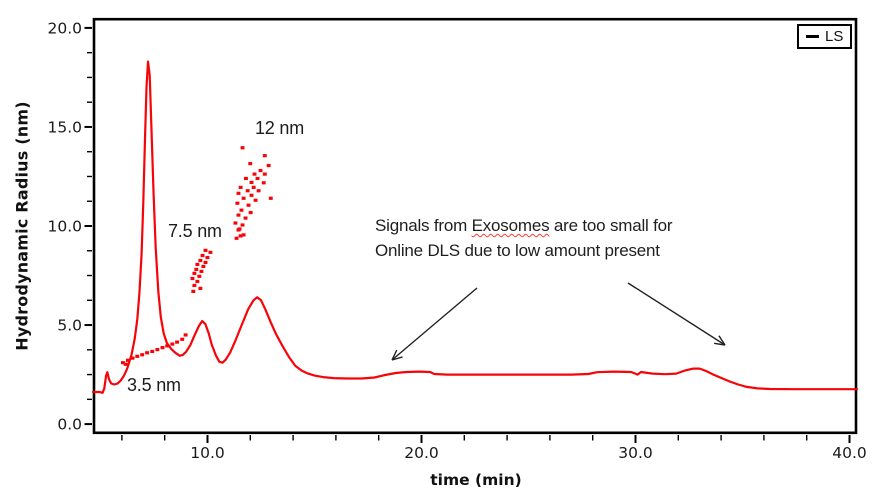  What do you see at coordinates (635, 453) in the screenshot?
I see `x-tick-label: 30.0` at bounding box center [635, 453].